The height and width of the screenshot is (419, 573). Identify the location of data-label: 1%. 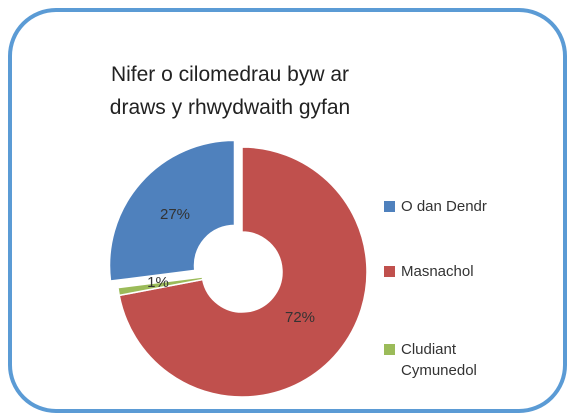
(158, 282).